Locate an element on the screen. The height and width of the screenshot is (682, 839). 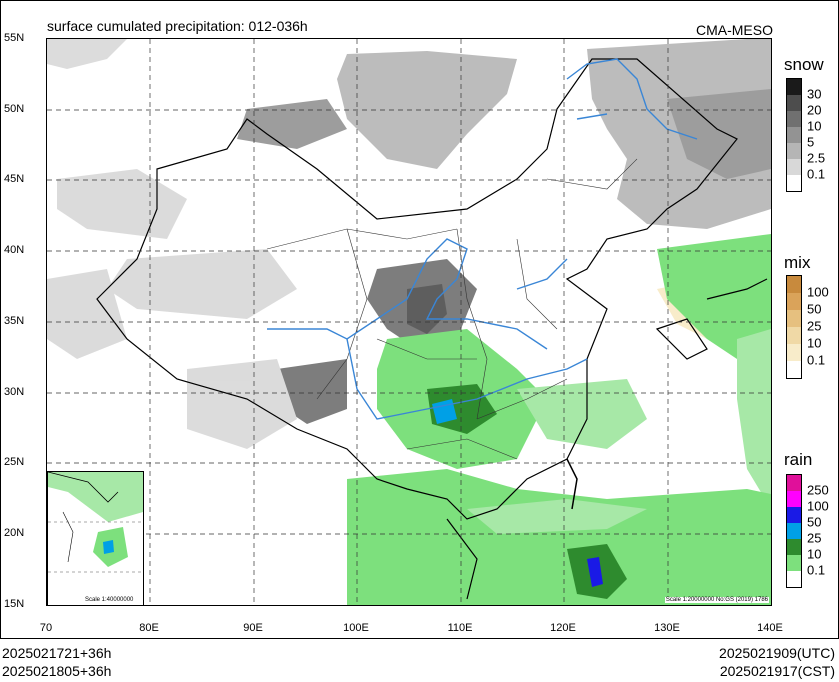
model-name: CMA-MESO is located at coordinates (734, 30).